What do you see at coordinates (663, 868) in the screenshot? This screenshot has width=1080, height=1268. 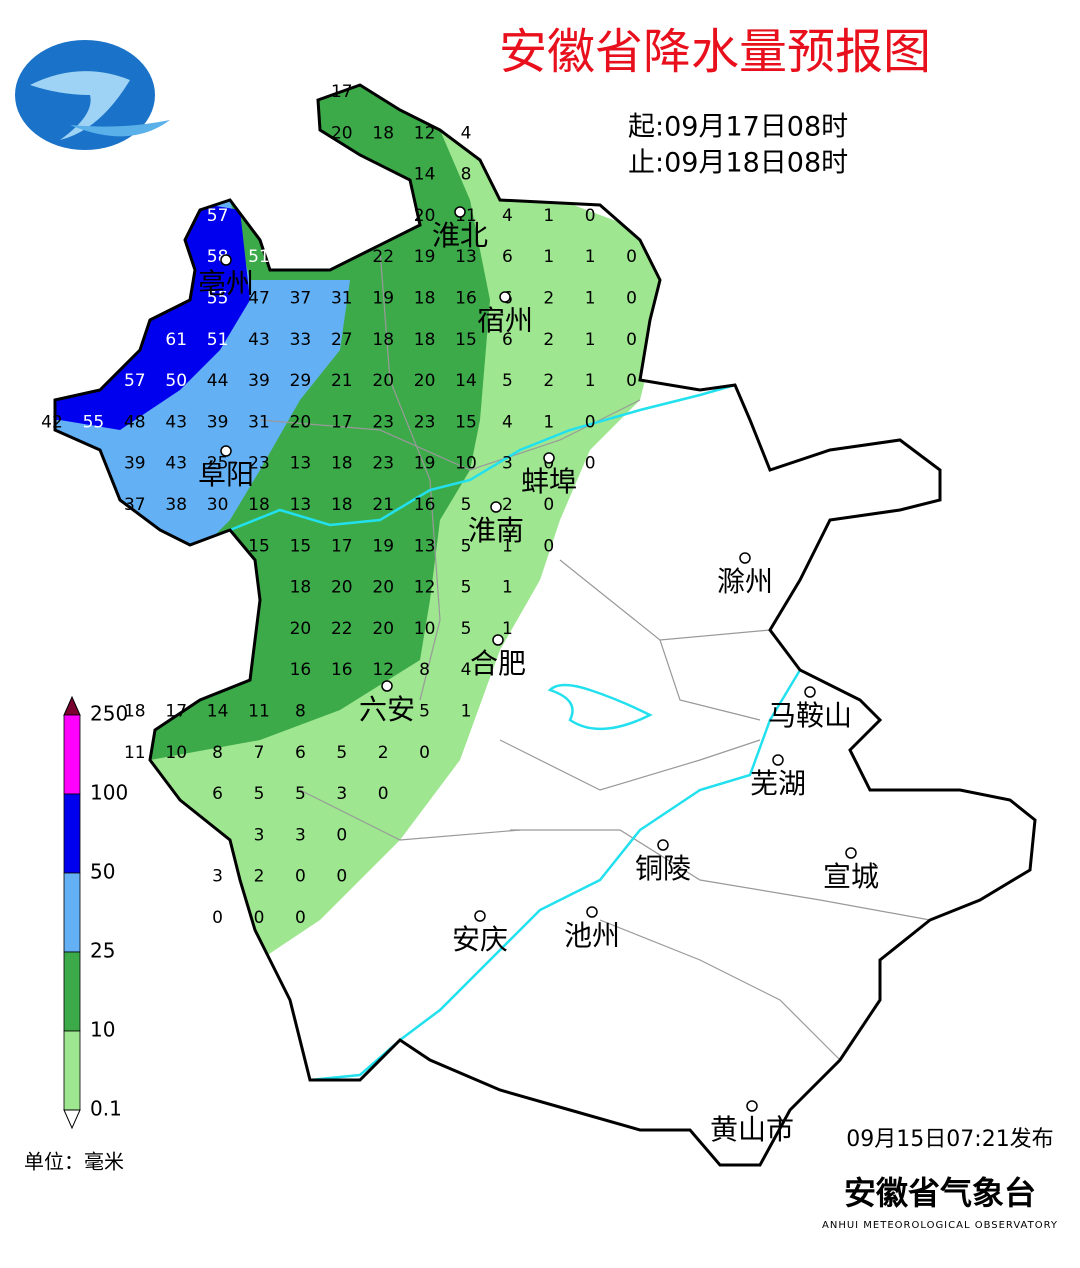 I see `city-label: 铜陵` at bounding box center [663, 868].